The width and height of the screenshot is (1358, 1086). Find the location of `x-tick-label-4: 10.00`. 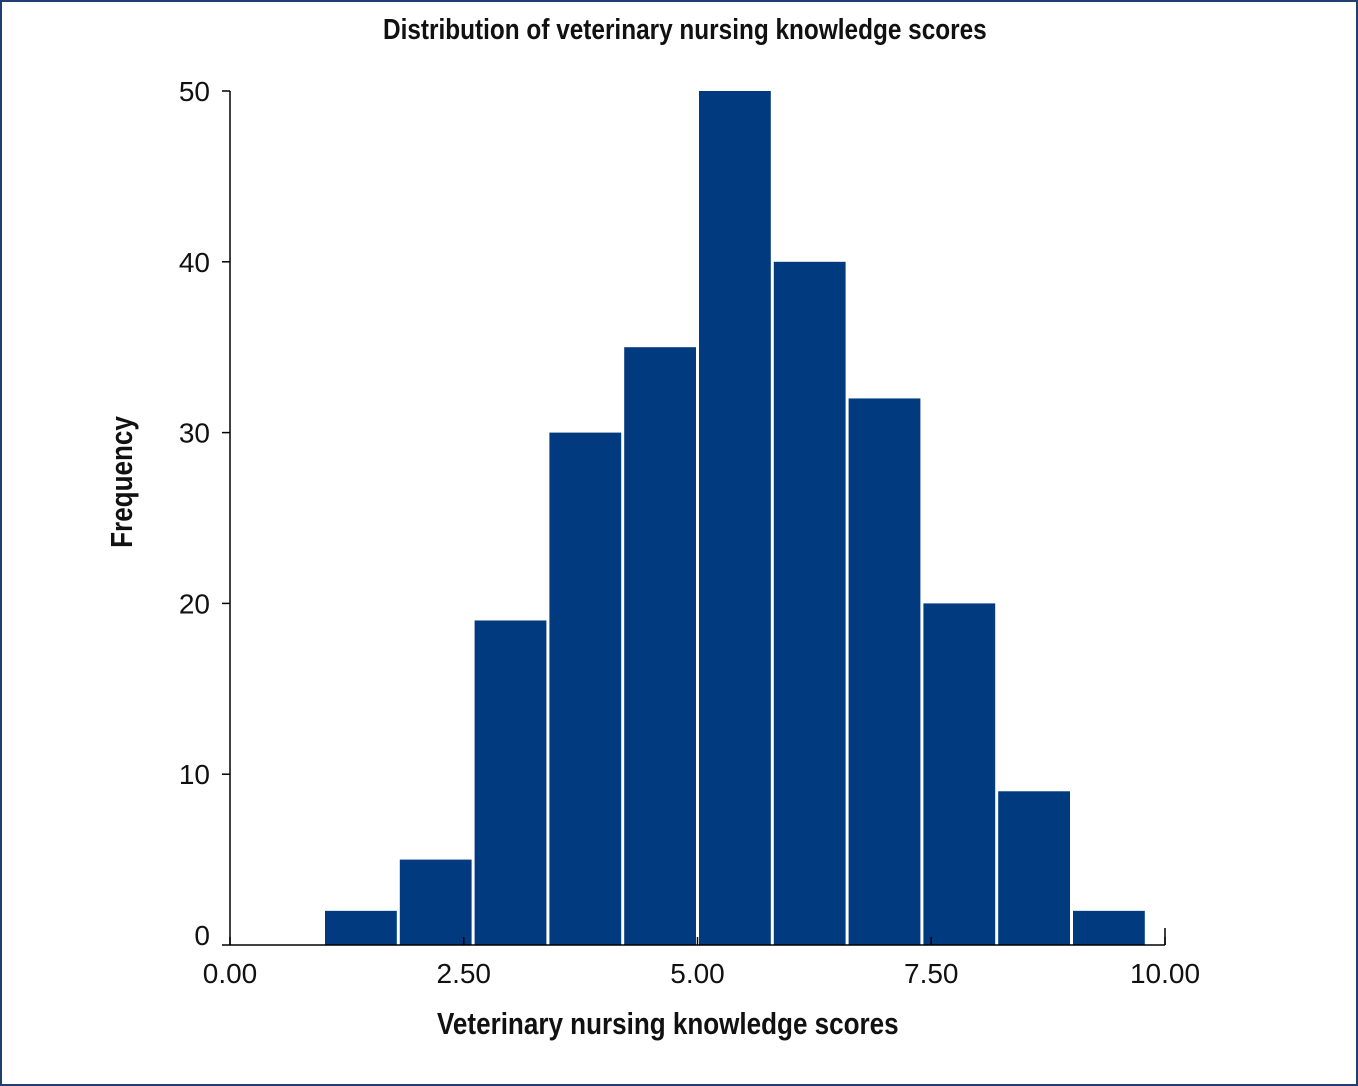

x-tick-label-4: 10.00 is located at coordinates (1165, 973).